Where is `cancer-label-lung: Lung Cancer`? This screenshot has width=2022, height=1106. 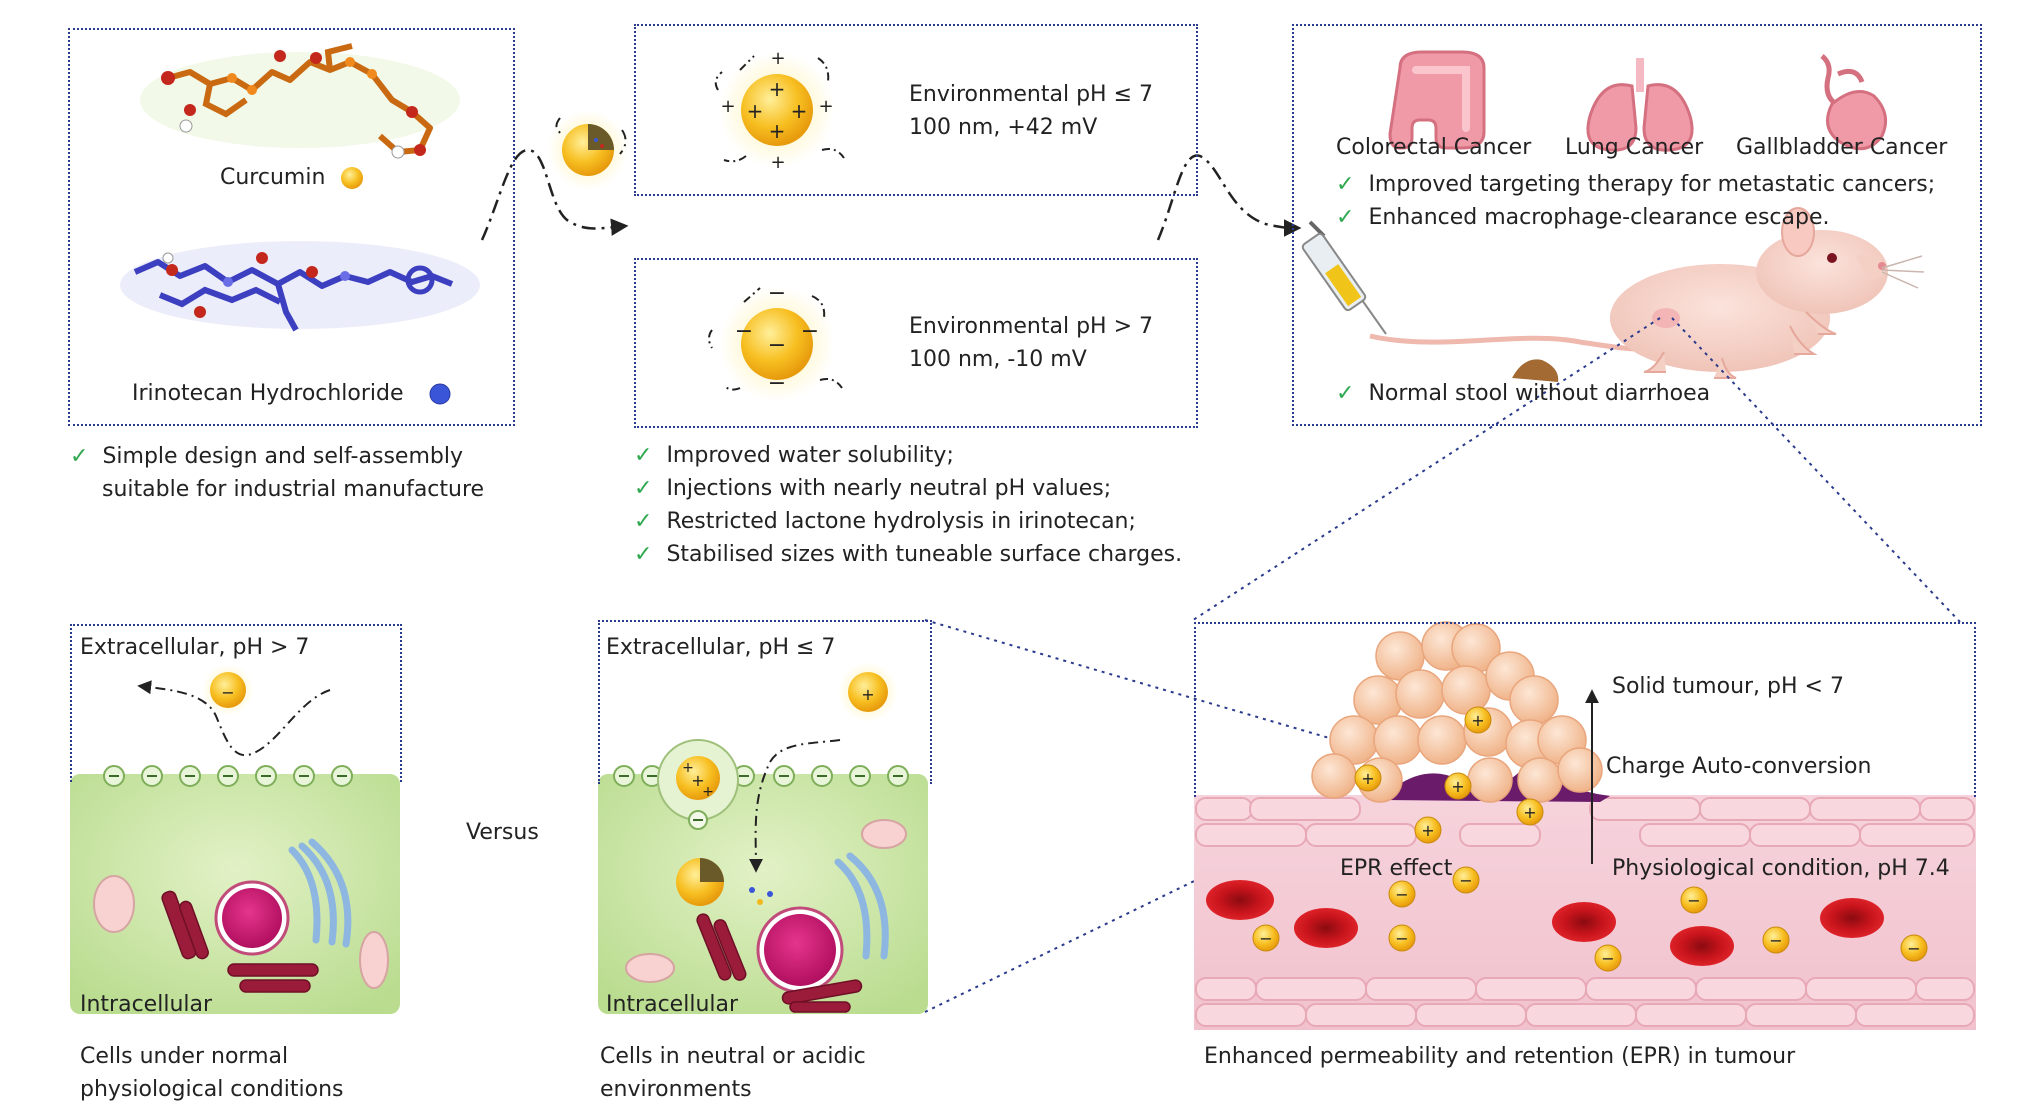 cancer-label-lung: Lung Cancer is located at coordinates (1634, 147).